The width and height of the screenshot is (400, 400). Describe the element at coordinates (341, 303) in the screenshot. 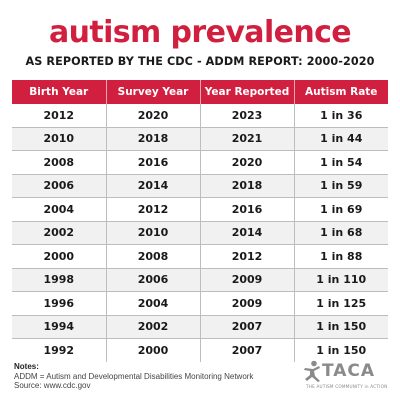

I see `cell-autism-rate: 1 in 125` at that location.